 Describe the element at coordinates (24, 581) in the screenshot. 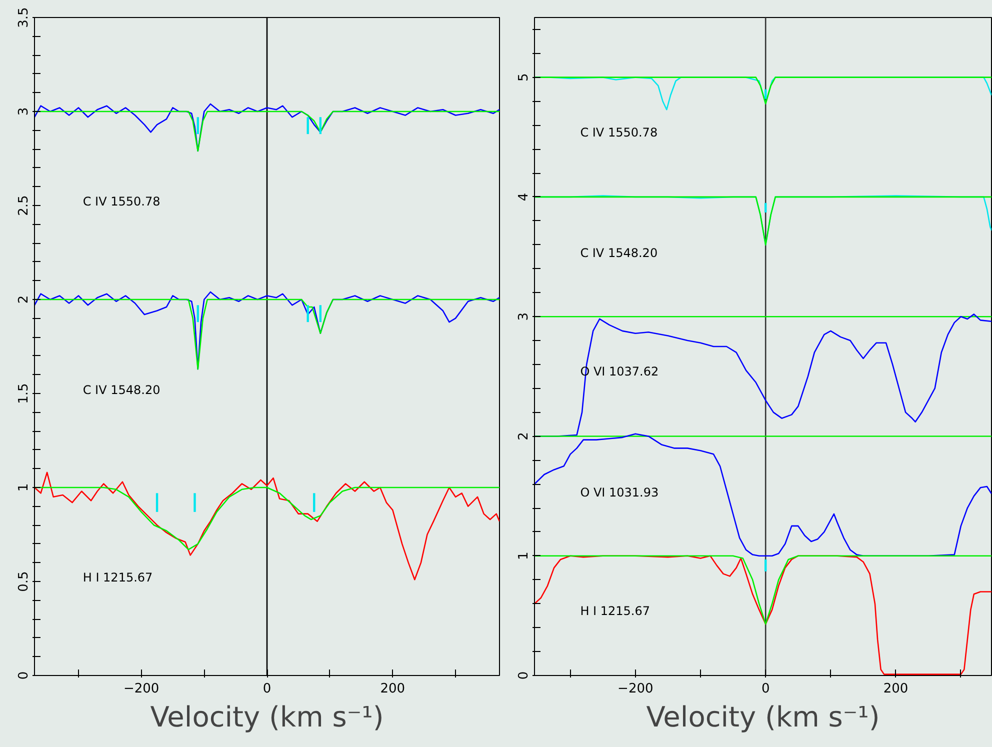

I see `y-tick-label: 0.5` at that location.